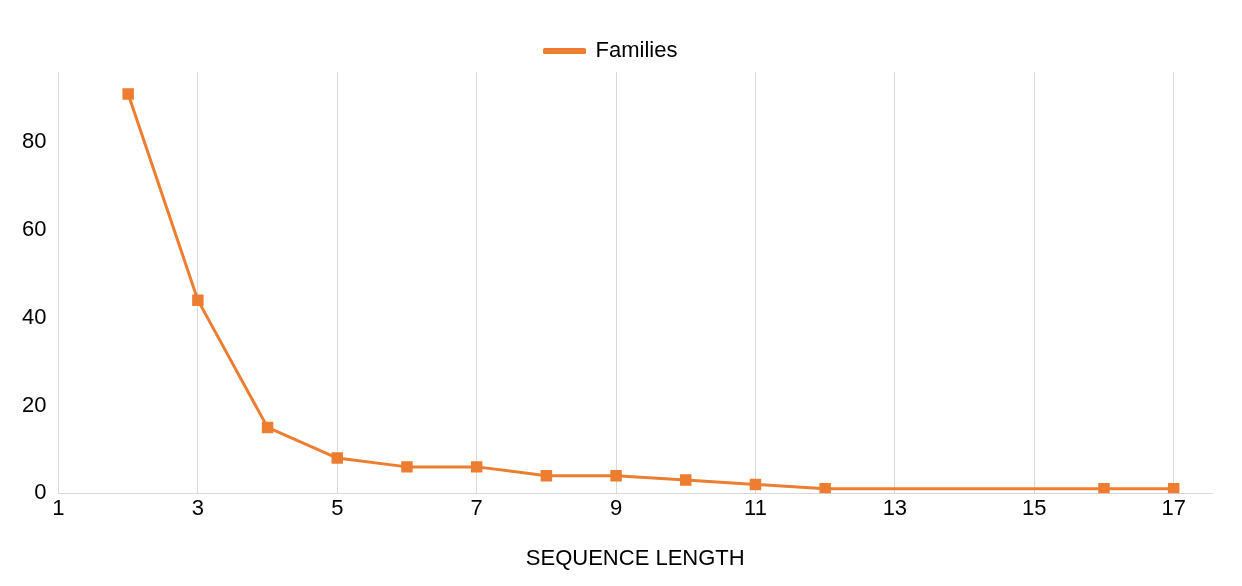 The width and height of the screenshot is (1242, 586). I want to click on x-tick-label: 15, so click(1034, 508).